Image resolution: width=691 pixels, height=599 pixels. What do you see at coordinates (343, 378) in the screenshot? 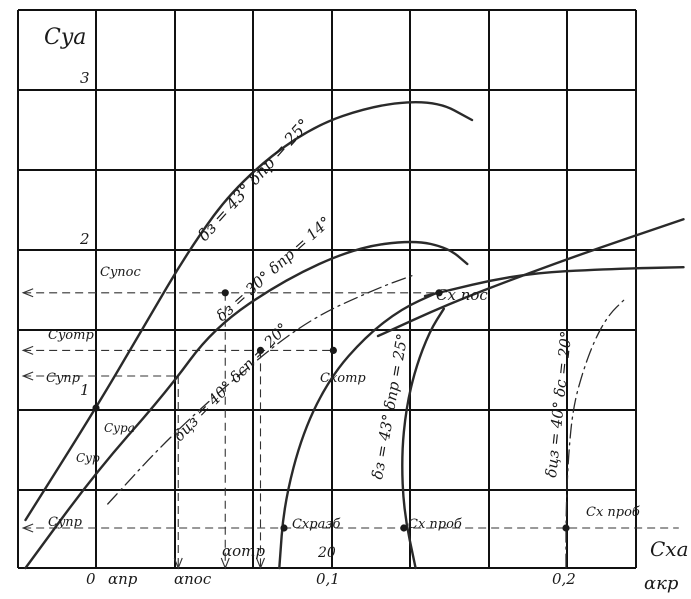
I see `cx-otr-label: Cxотр` at bounding box center [343, 378].